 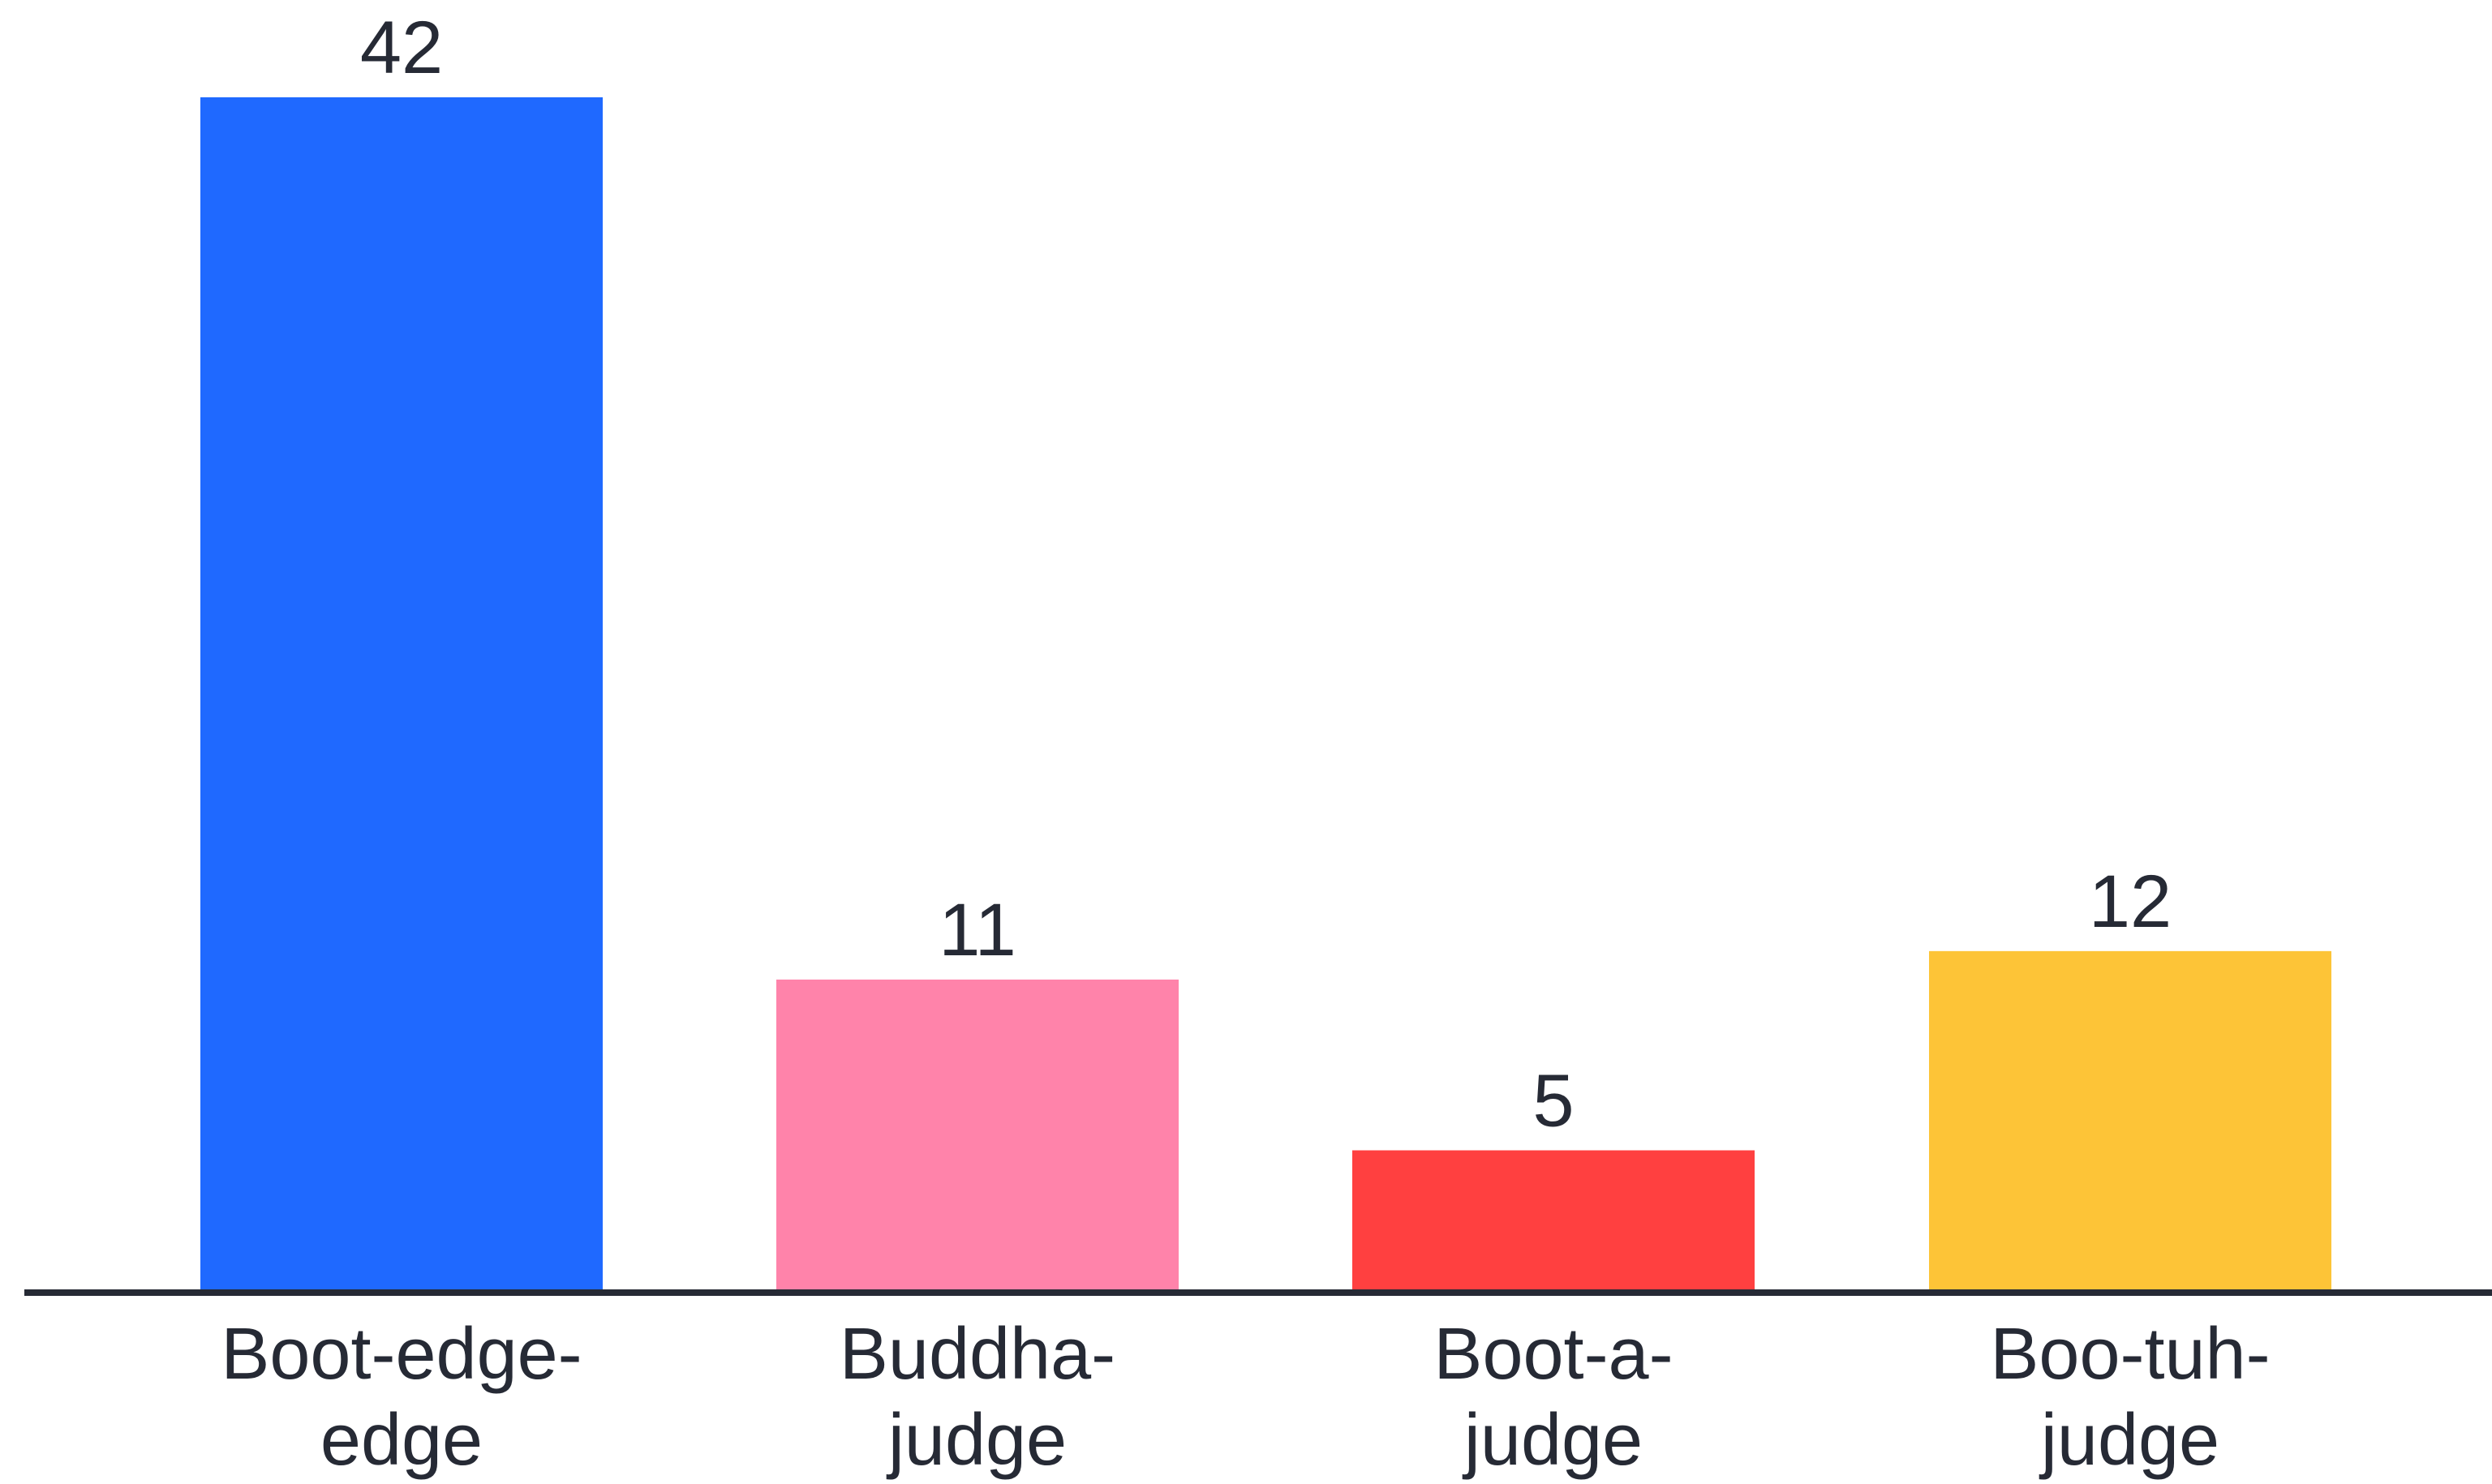 I want to click on category-label-0: Boot-edge-edge, so click(x=401, y=1397).